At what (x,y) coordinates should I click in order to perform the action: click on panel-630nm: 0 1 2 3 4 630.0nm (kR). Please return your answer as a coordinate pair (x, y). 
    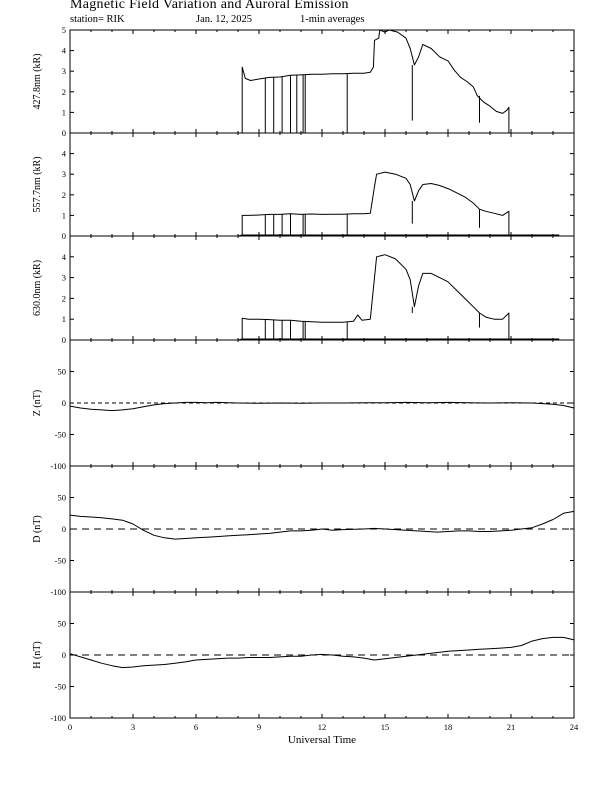
    Looking at the image, I should click on (303, 290).